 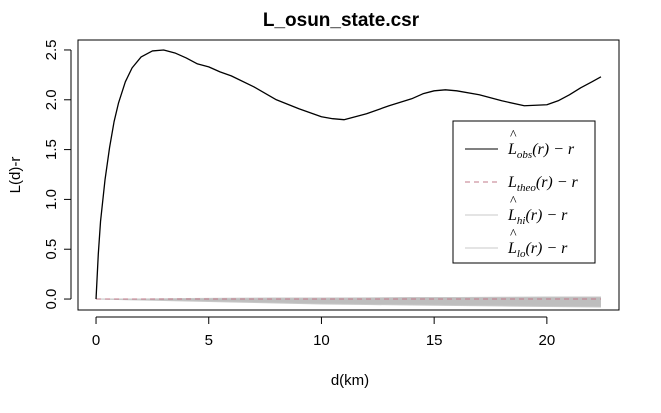 What do you see at coordinates (547, 340) in the screenshot?
I see `x-tick-label: 20` at bounding box center [547, 340].